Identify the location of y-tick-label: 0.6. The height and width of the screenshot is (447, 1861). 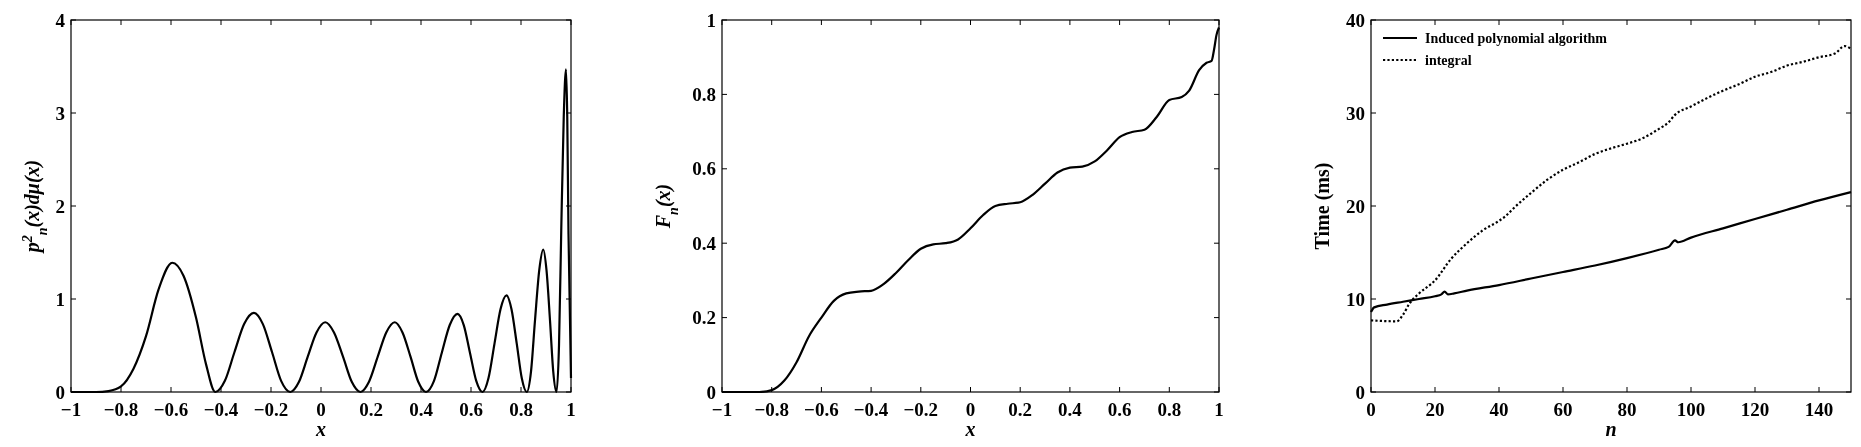
(704, 169).